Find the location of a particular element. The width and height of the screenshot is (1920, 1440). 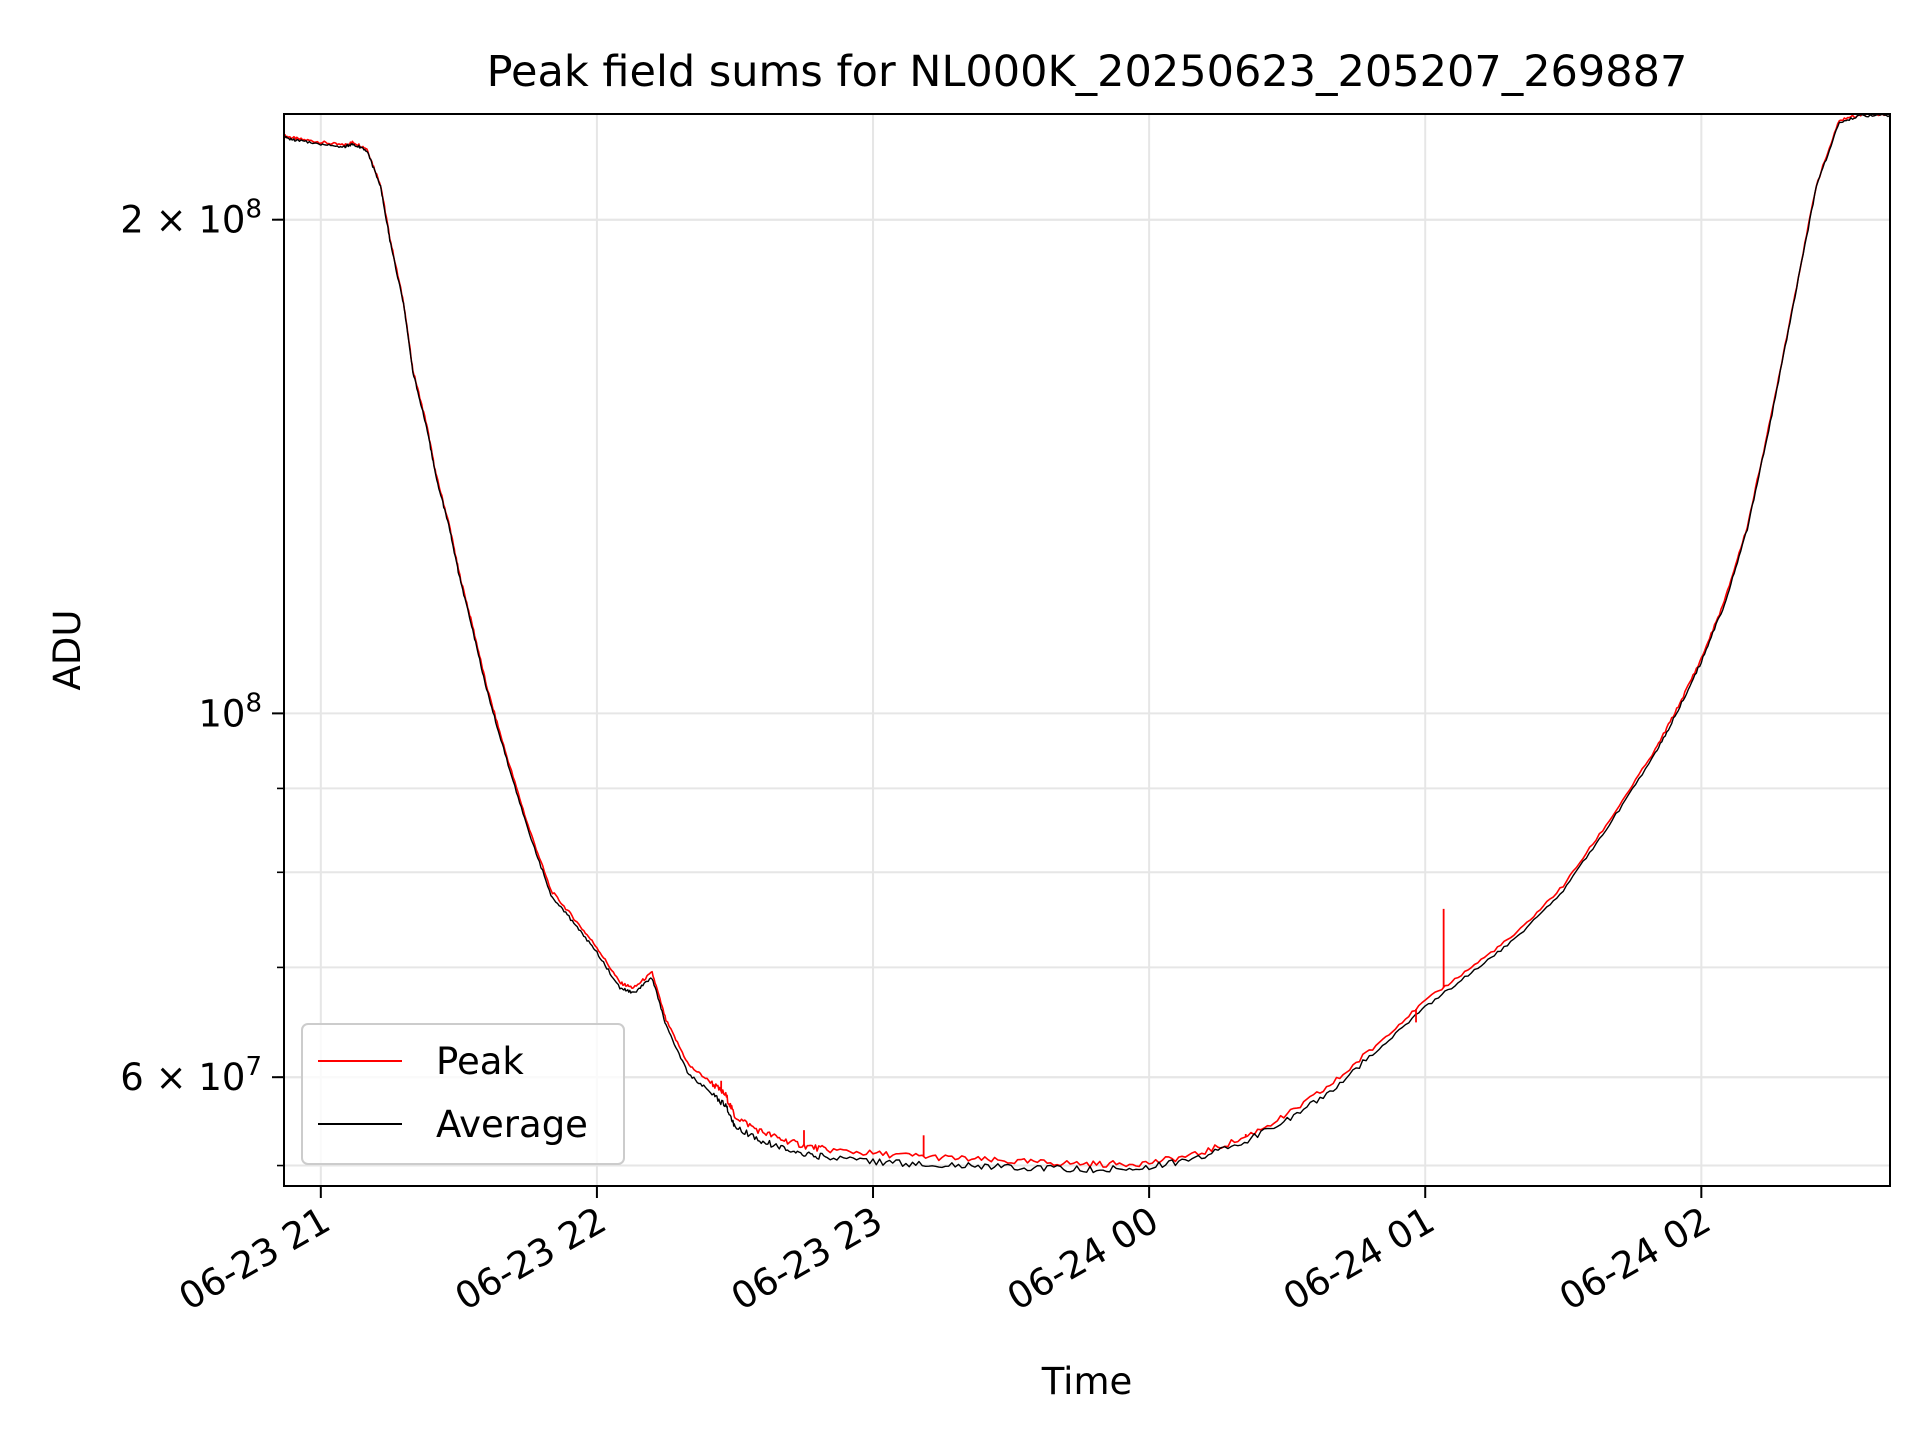

x-axis-label: Time is located at coordinates (1087, 1381).